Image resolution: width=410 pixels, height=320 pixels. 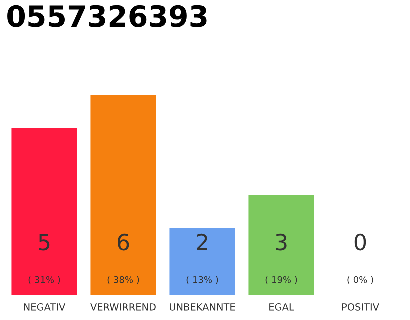 I want to click on x-tick-label: EGAL, so click(x=282, y=307).